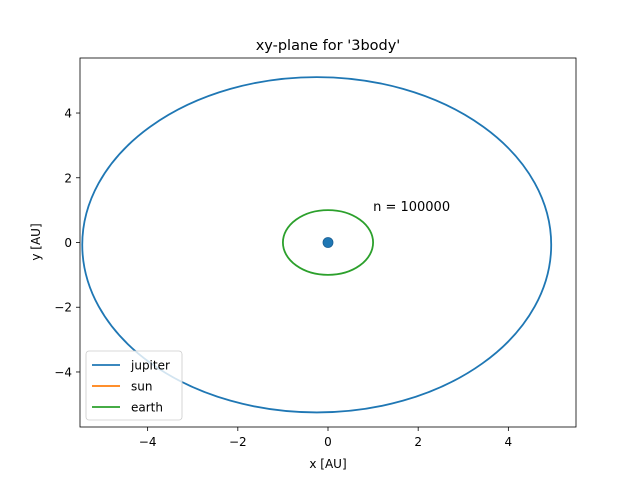 This screenshot has width=640, height=484. I want to click on series-line-earth, so click(328, 242).